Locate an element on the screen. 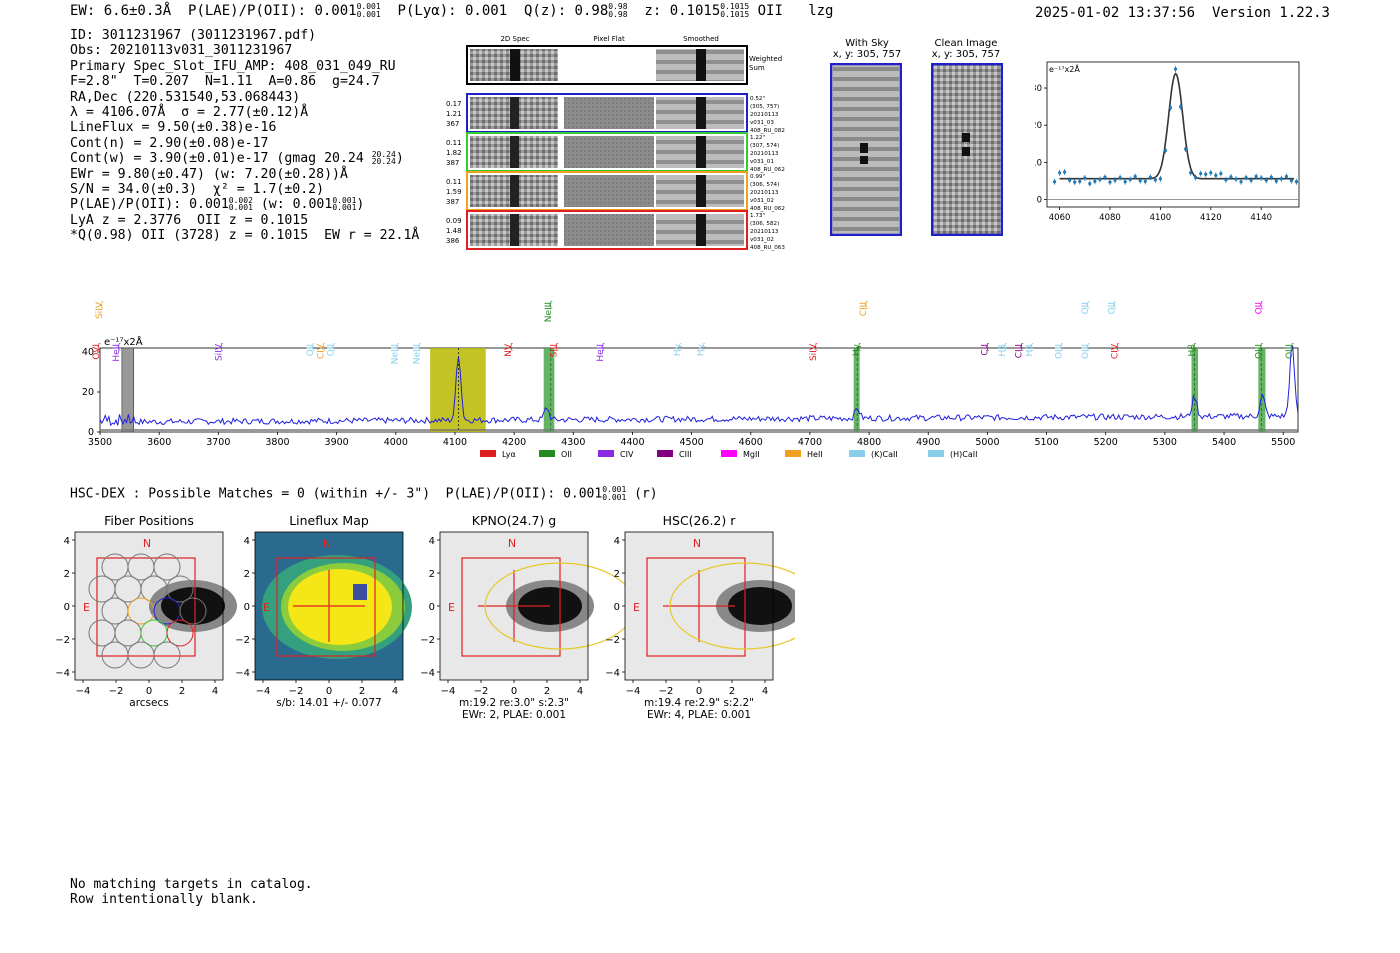  zoom-xtick: 4120 is located at coordinates (1211, 218).